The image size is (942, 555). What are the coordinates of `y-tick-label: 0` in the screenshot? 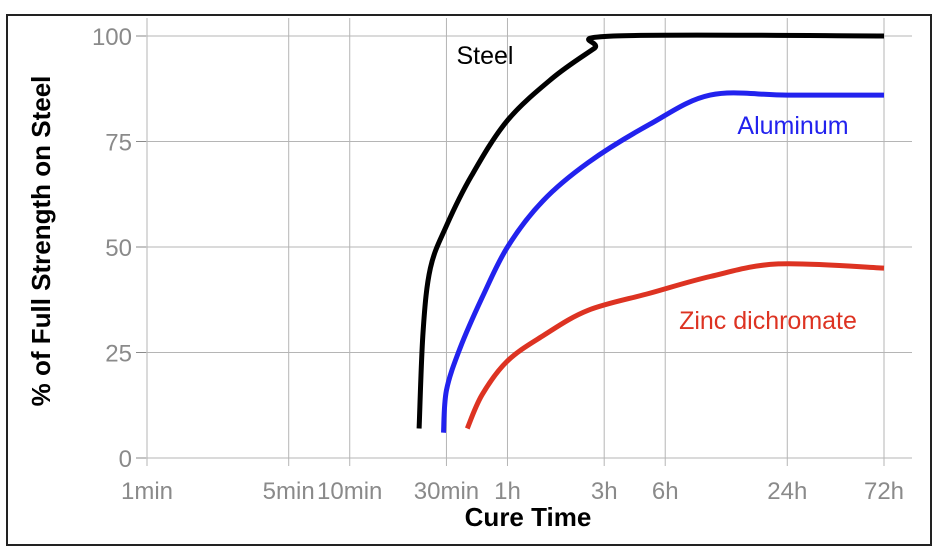 It's located at (125, 459).